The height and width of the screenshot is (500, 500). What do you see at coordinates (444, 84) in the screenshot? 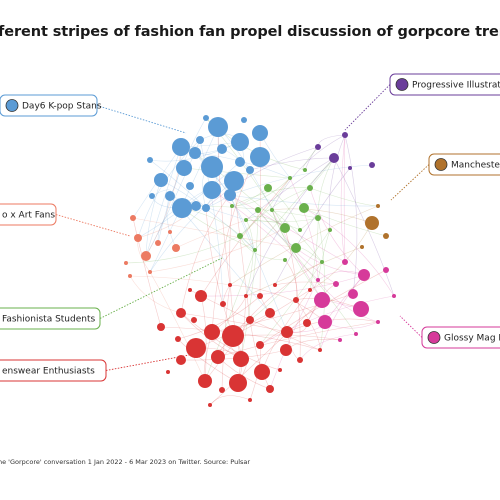
I see `callout-box-progressive-illustrat` at bounding box center [444, 84].